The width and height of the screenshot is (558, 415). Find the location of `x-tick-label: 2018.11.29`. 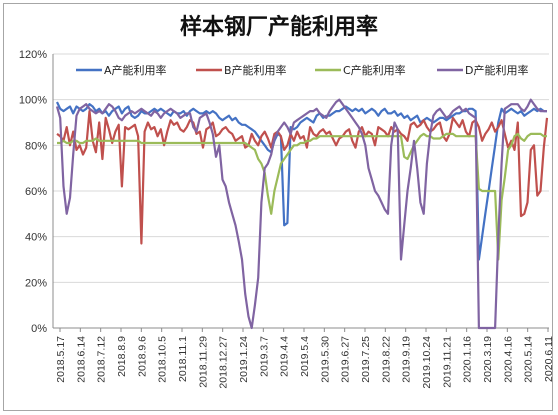

x-tick-label: 2018.11.29 is located at coordinates (203, 362).